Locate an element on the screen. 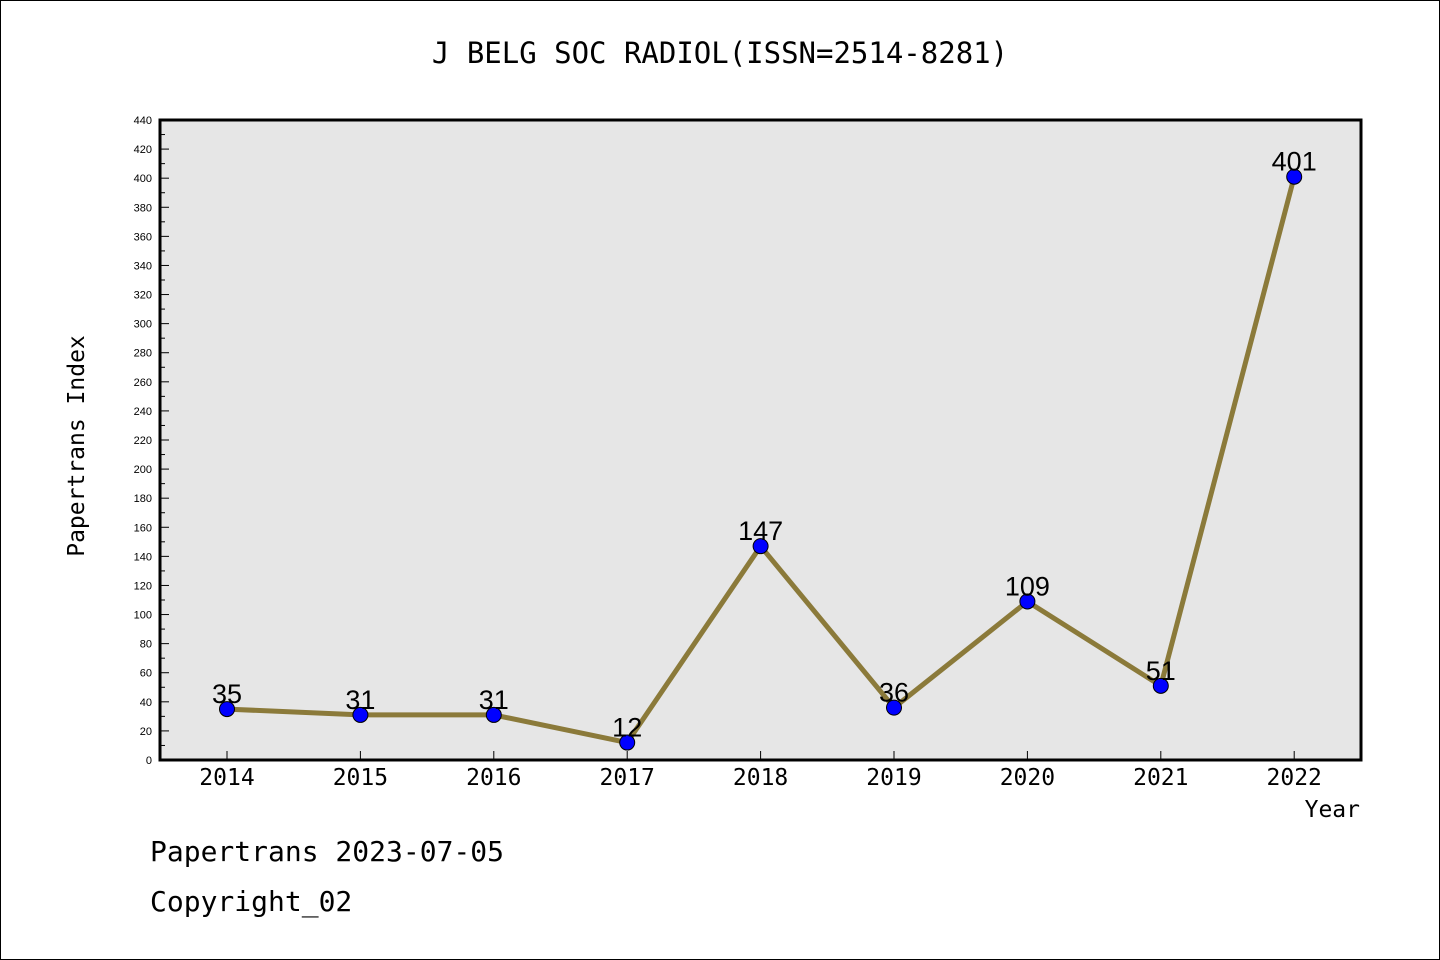 Image resolution: width=1440 pixels, height=960 pixels. x-tick-label: 2018 is located at coordinates (760, 778).